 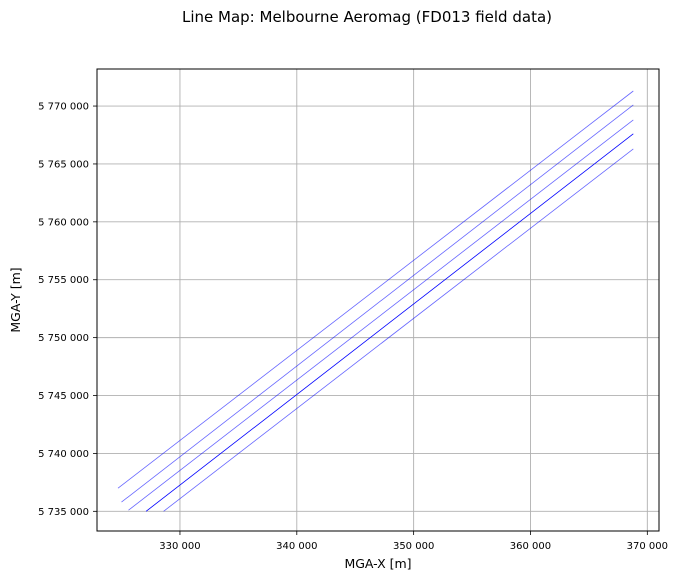 I want to click on y-tick-label: 5 750 000, so click(x=63, y=338).